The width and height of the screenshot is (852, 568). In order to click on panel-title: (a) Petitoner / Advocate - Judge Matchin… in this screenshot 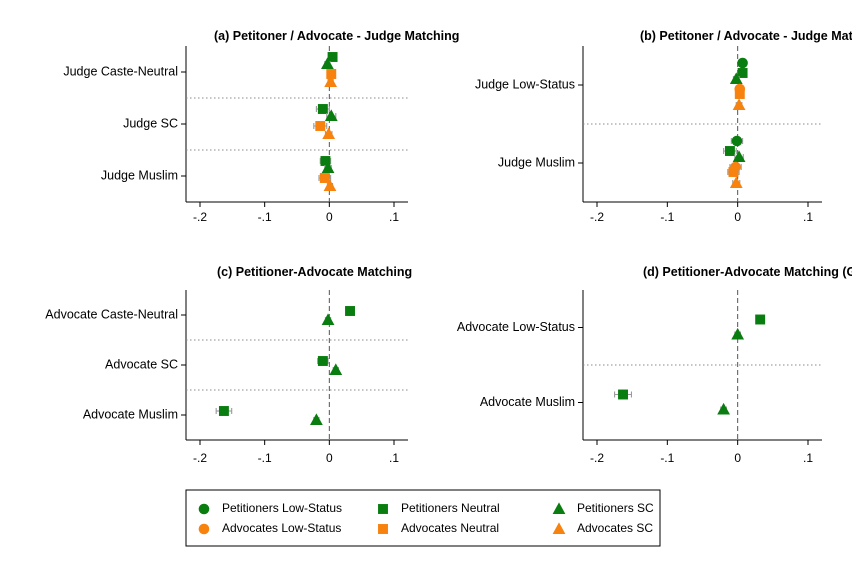, I will do `click(336, 36)`.